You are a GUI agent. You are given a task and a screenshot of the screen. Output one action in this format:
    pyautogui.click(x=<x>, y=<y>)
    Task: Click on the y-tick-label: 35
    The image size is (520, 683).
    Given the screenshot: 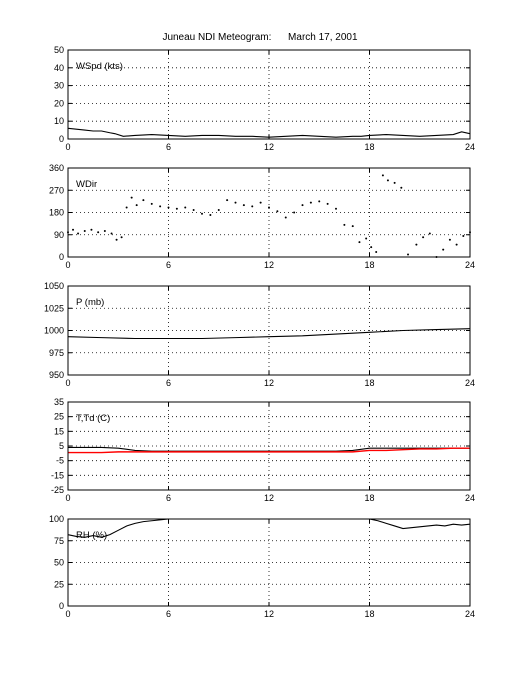 What is the action you would take?
    pyautogui.click(x=59, y=402)
    